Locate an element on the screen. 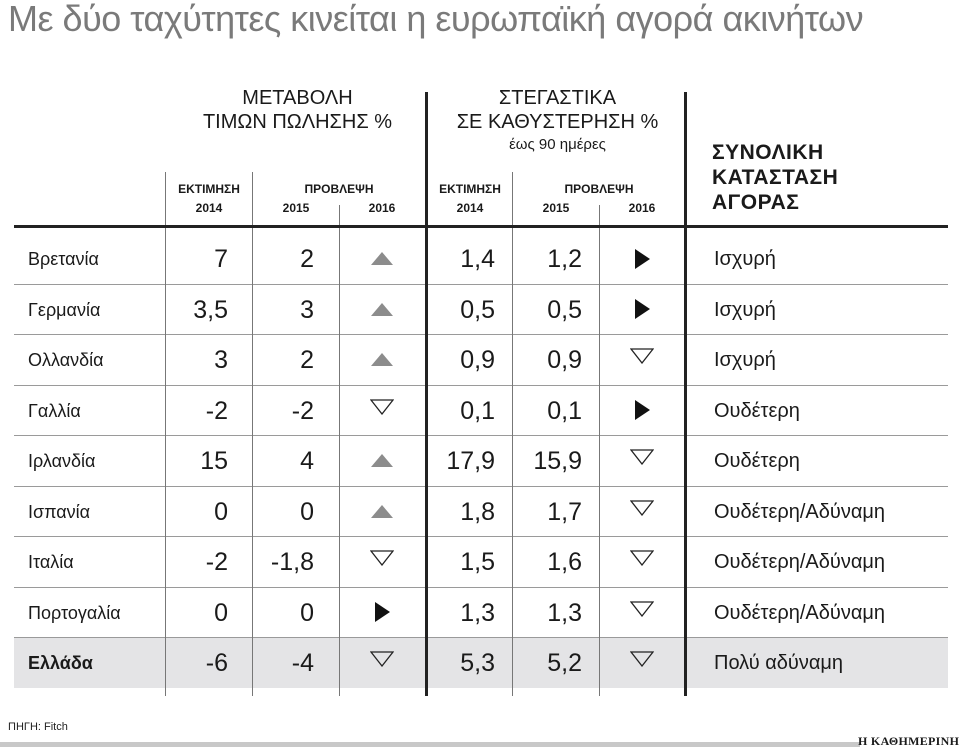 The width and height of the screenshot is (960, 751). table-row: Ολλανδία 3 2 0,9 0,9 Ισχυρή is located at coordinates (481, 360).